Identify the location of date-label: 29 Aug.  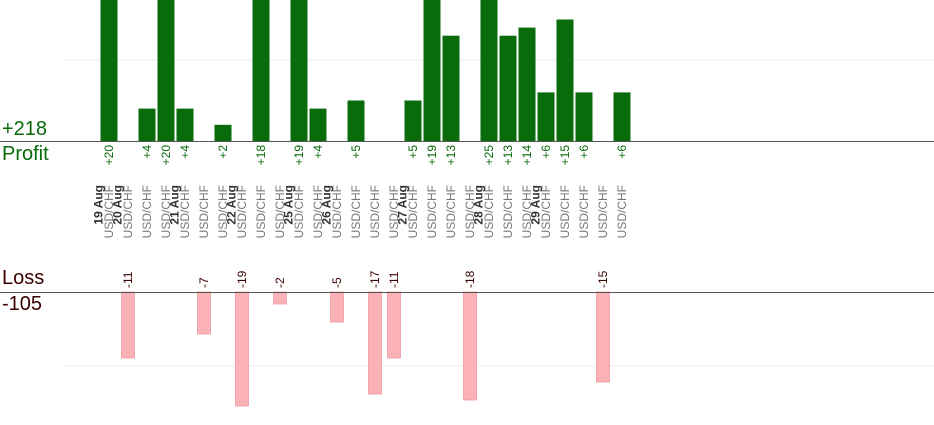
(536, 205).